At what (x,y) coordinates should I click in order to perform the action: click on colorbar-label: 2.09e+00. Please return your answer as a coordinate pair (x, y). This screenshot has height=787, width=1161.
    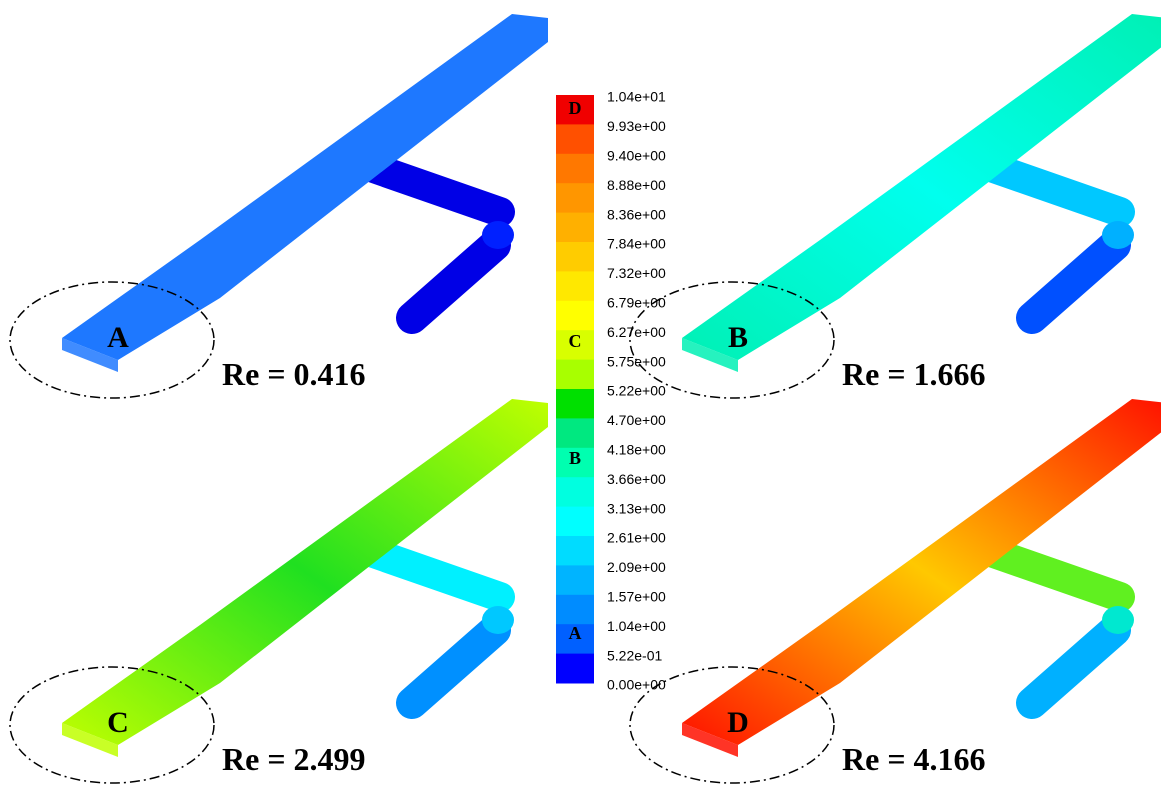
    Looking at the image, I should click on (636, 567).